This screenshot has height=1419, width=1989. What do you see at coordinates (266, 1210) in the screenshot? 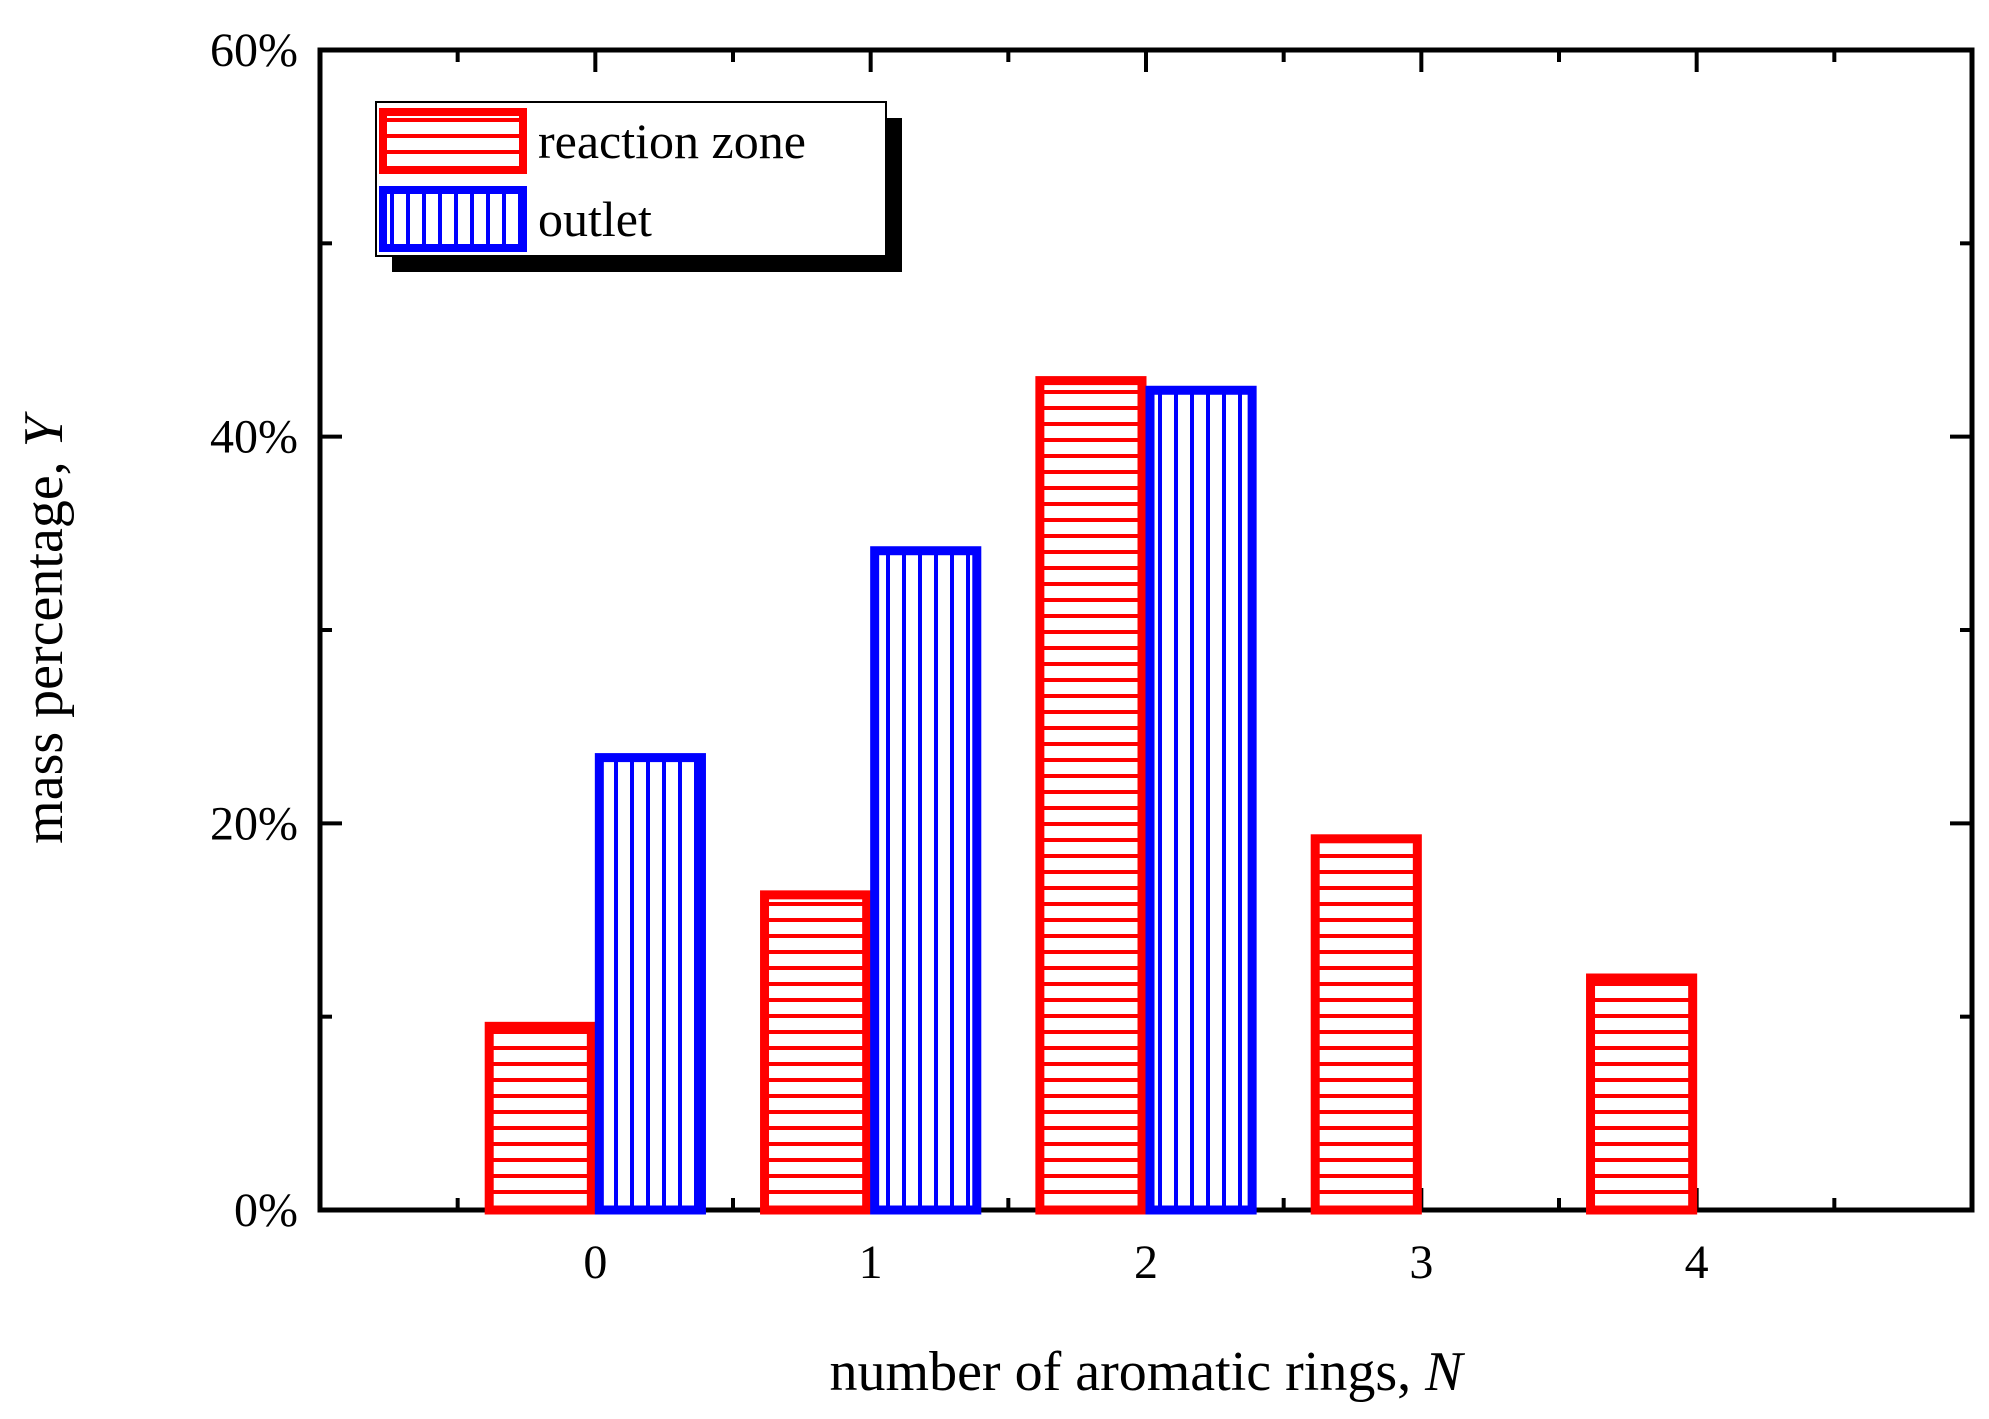
I see `y-tick-label: 0%` at bounding box center [266, 1210].